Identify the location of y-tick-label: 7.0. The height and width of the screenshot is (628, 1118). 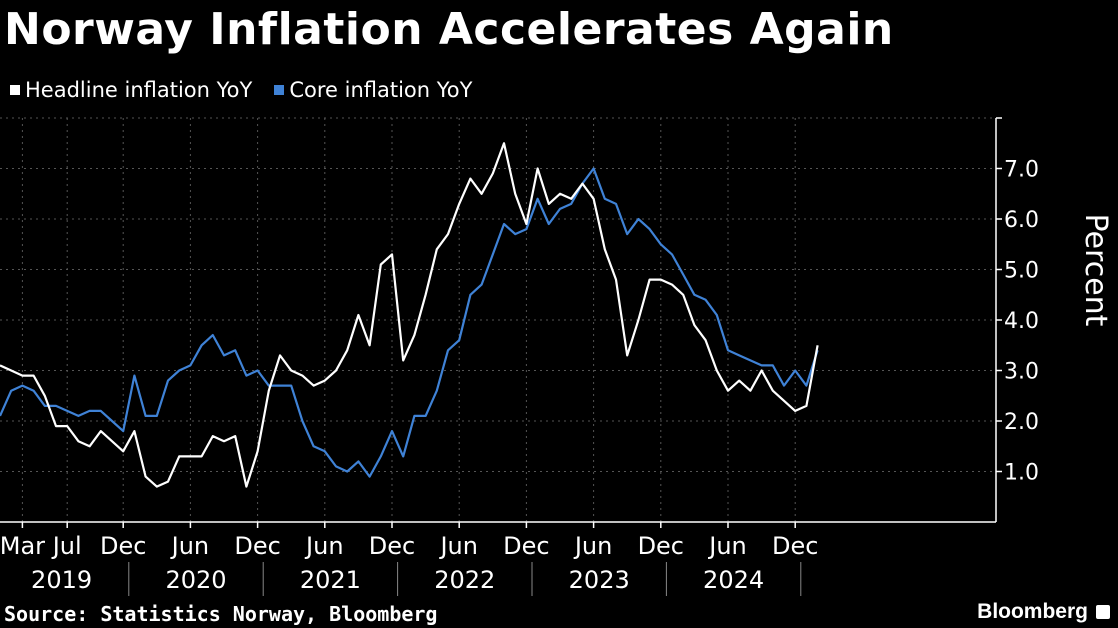
(1021, 170).